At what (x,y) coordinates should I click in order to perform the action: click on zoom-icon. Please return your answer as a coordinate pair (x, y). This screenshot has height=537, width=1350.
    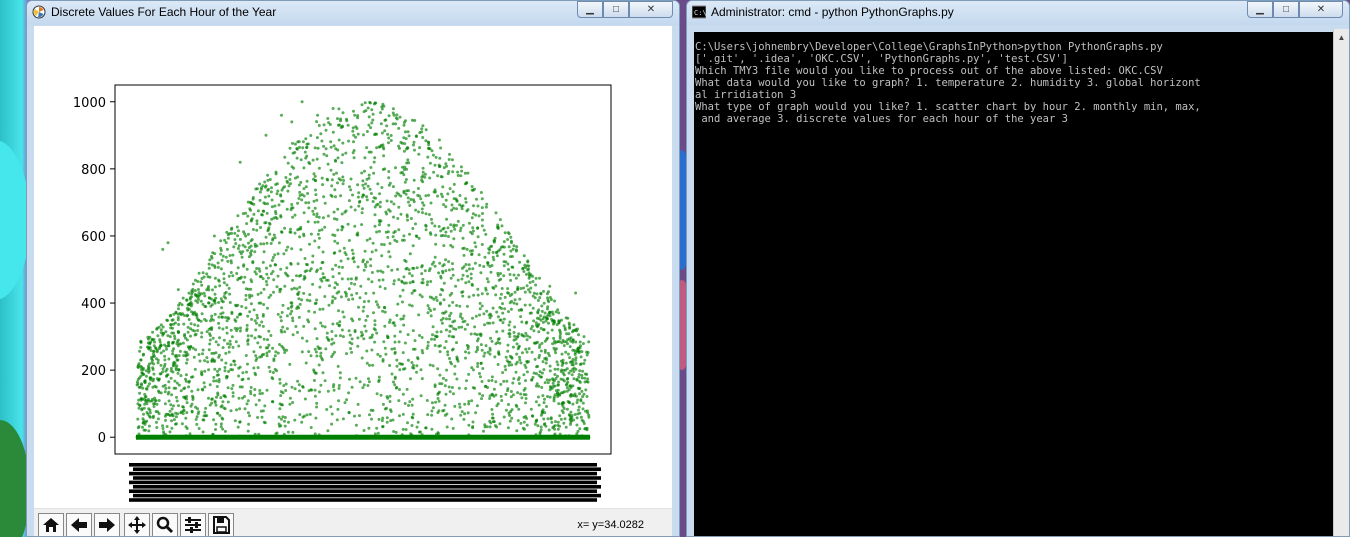
    Looking at the image, I should click on (165, 524).